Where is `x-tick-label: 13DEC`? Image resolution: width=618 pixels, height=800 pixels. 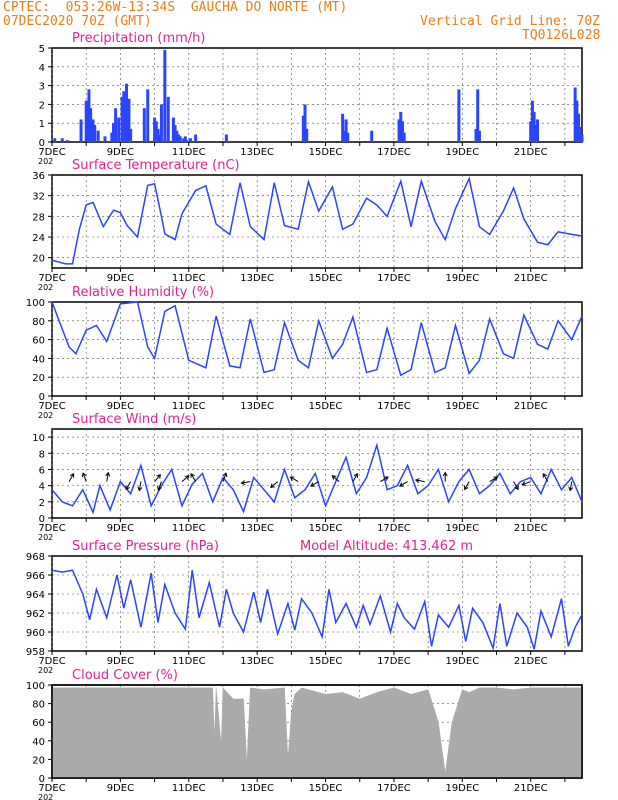
x-tick-label: 13DEC is located at coordinates (257, 278).